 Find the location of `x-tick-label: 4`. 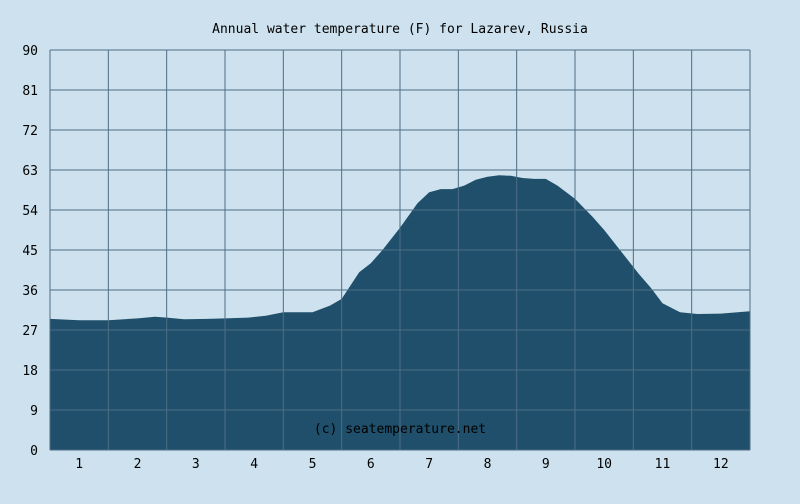

x-tick-label: 4 is located at coordinates (254, 464).